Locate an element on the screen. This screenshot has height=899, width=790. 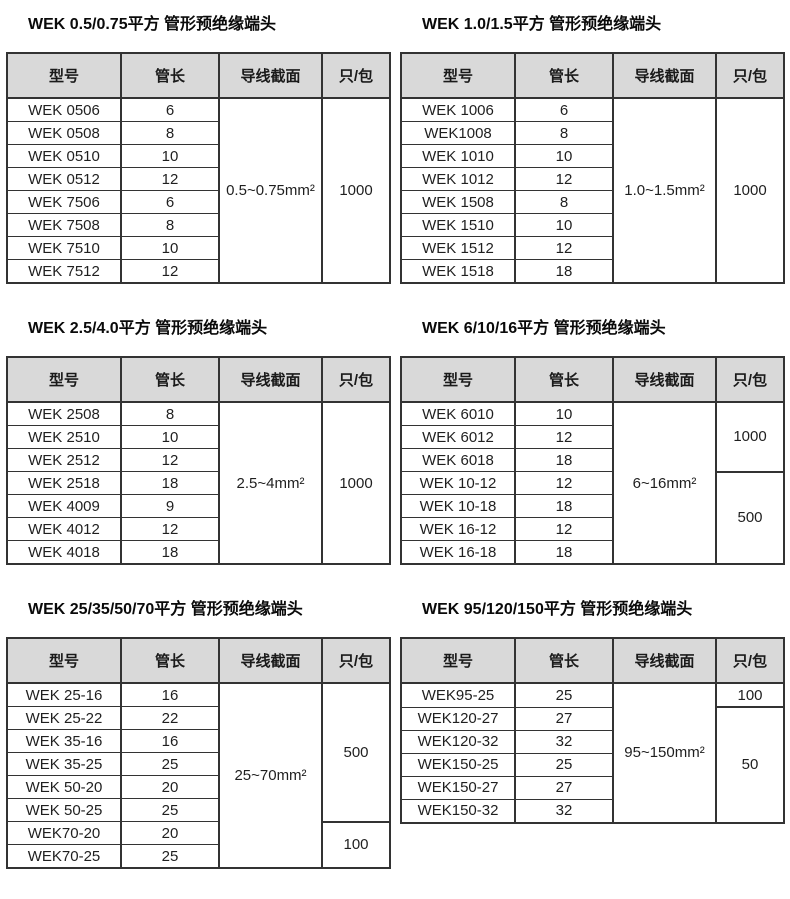
table-row: WEK 1006 6 1.0~1.5mm² 1000 is located at coordinates (592, 190).